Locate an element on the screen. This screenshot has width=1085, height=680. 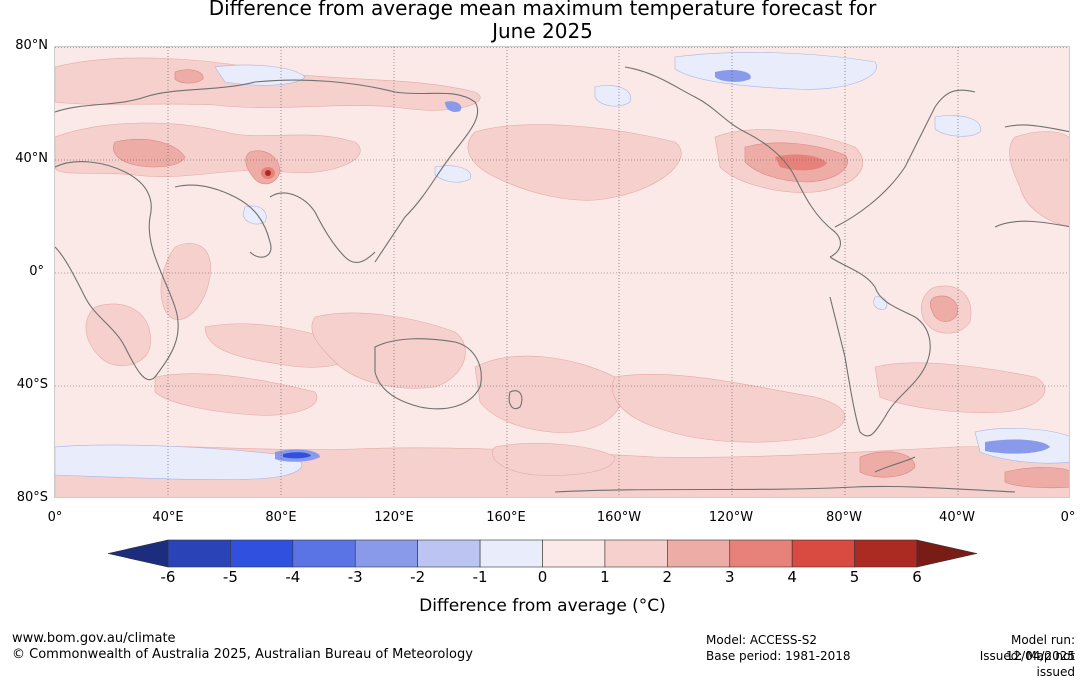
colorbar-tick-label: 4 is located at coordinates (792, 577).